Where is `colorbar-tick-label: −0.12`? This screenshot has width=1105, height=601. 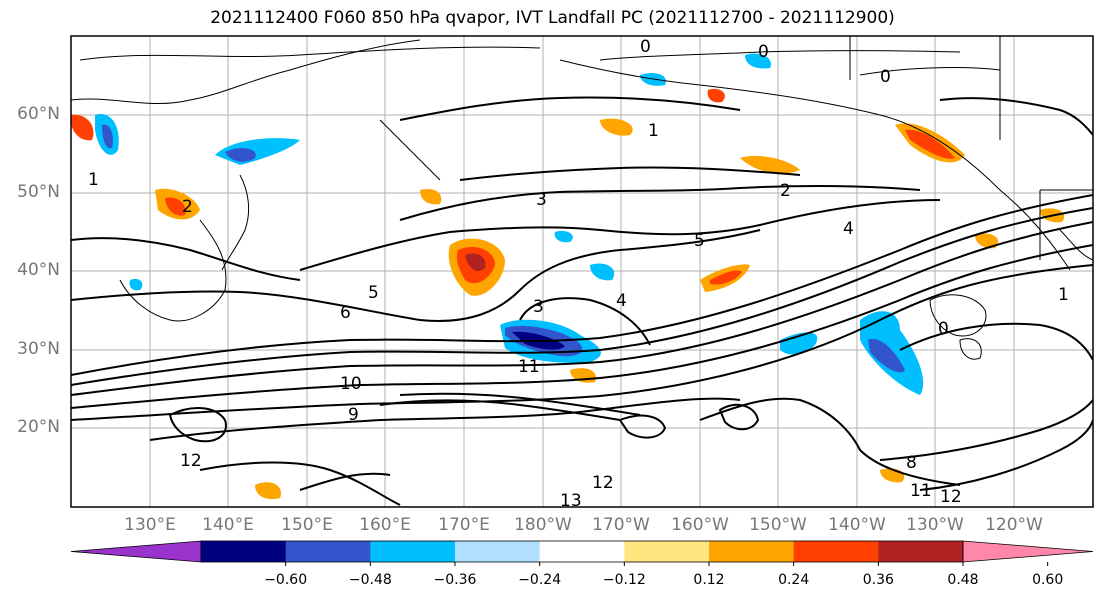
colorbar-tick-label: −0.12 is located at coordinates (624, 580).